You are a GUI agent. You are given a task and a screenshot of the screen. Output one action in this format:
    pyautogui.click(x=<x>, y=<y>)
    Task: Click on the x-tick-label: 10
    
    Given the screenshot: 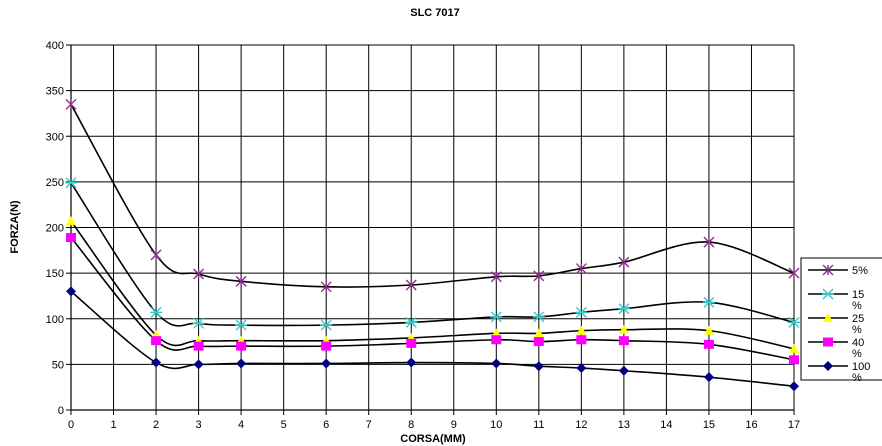 What is the action you would take?
    pyautogui.click(x=496, y=425)
    